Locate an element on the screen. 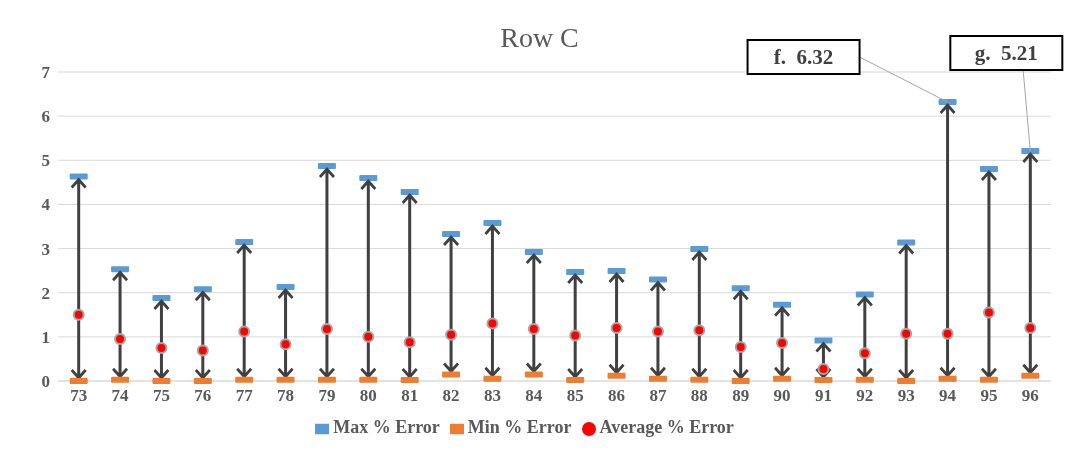 The width and height of the screenshot is (1079, 454). x-tick-label: 87 is located at coordinates (658, 396).